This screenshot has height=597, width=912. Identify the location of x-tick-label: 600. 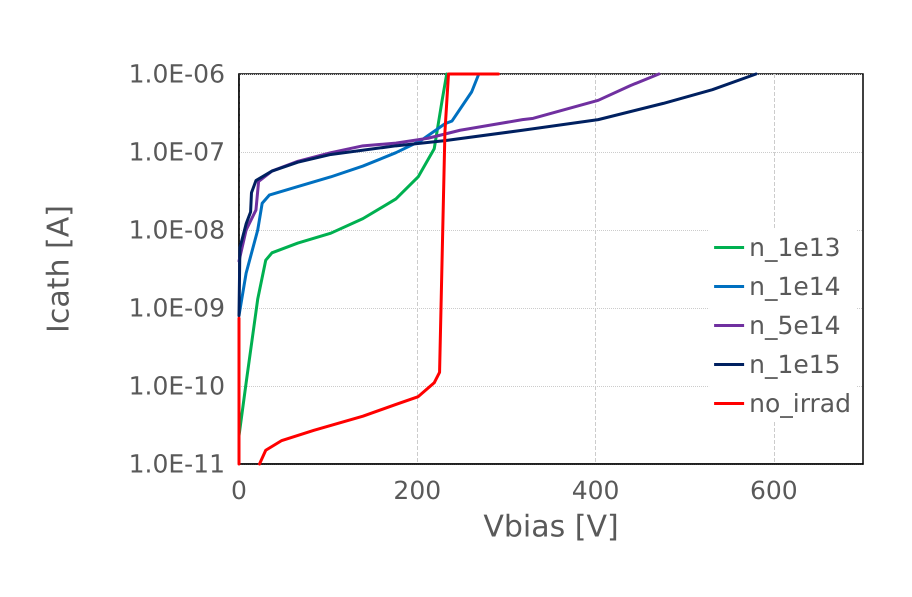
(774, 490).